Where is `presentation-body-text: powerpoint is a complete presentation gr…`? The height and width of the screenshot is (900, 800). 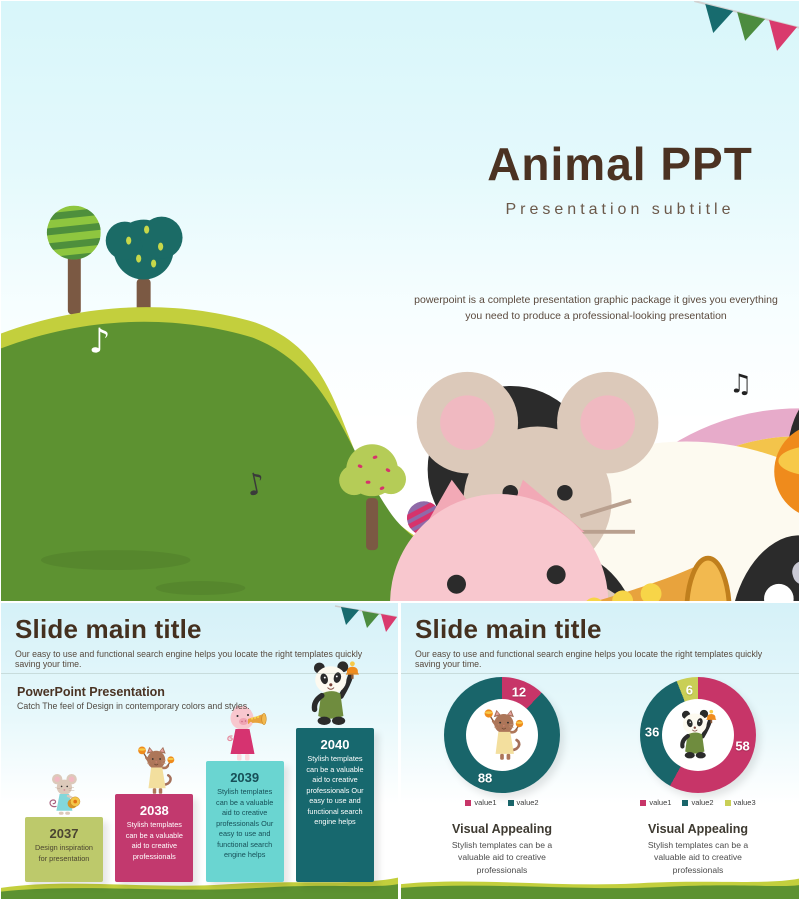 presentation-body-text: powerpoint is a complete presentation gr… is located at coordinates (596, 307).